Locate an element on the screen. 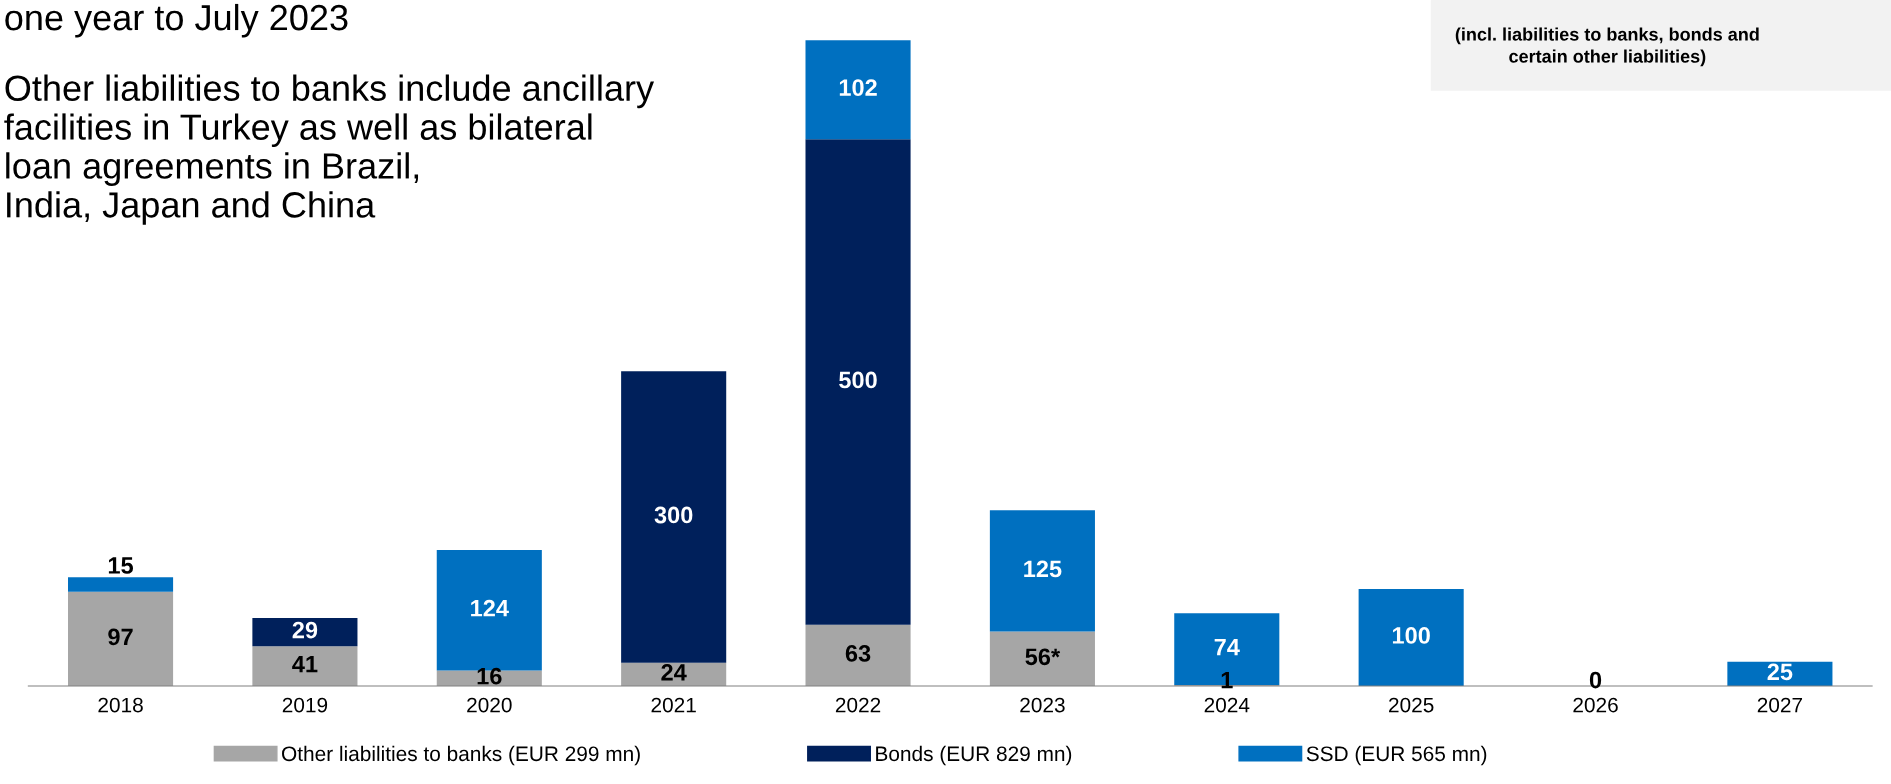 The image size is (1891, 784). legend-label: Bonds (EUR 829 mn) is located at coordinates (974, 755).